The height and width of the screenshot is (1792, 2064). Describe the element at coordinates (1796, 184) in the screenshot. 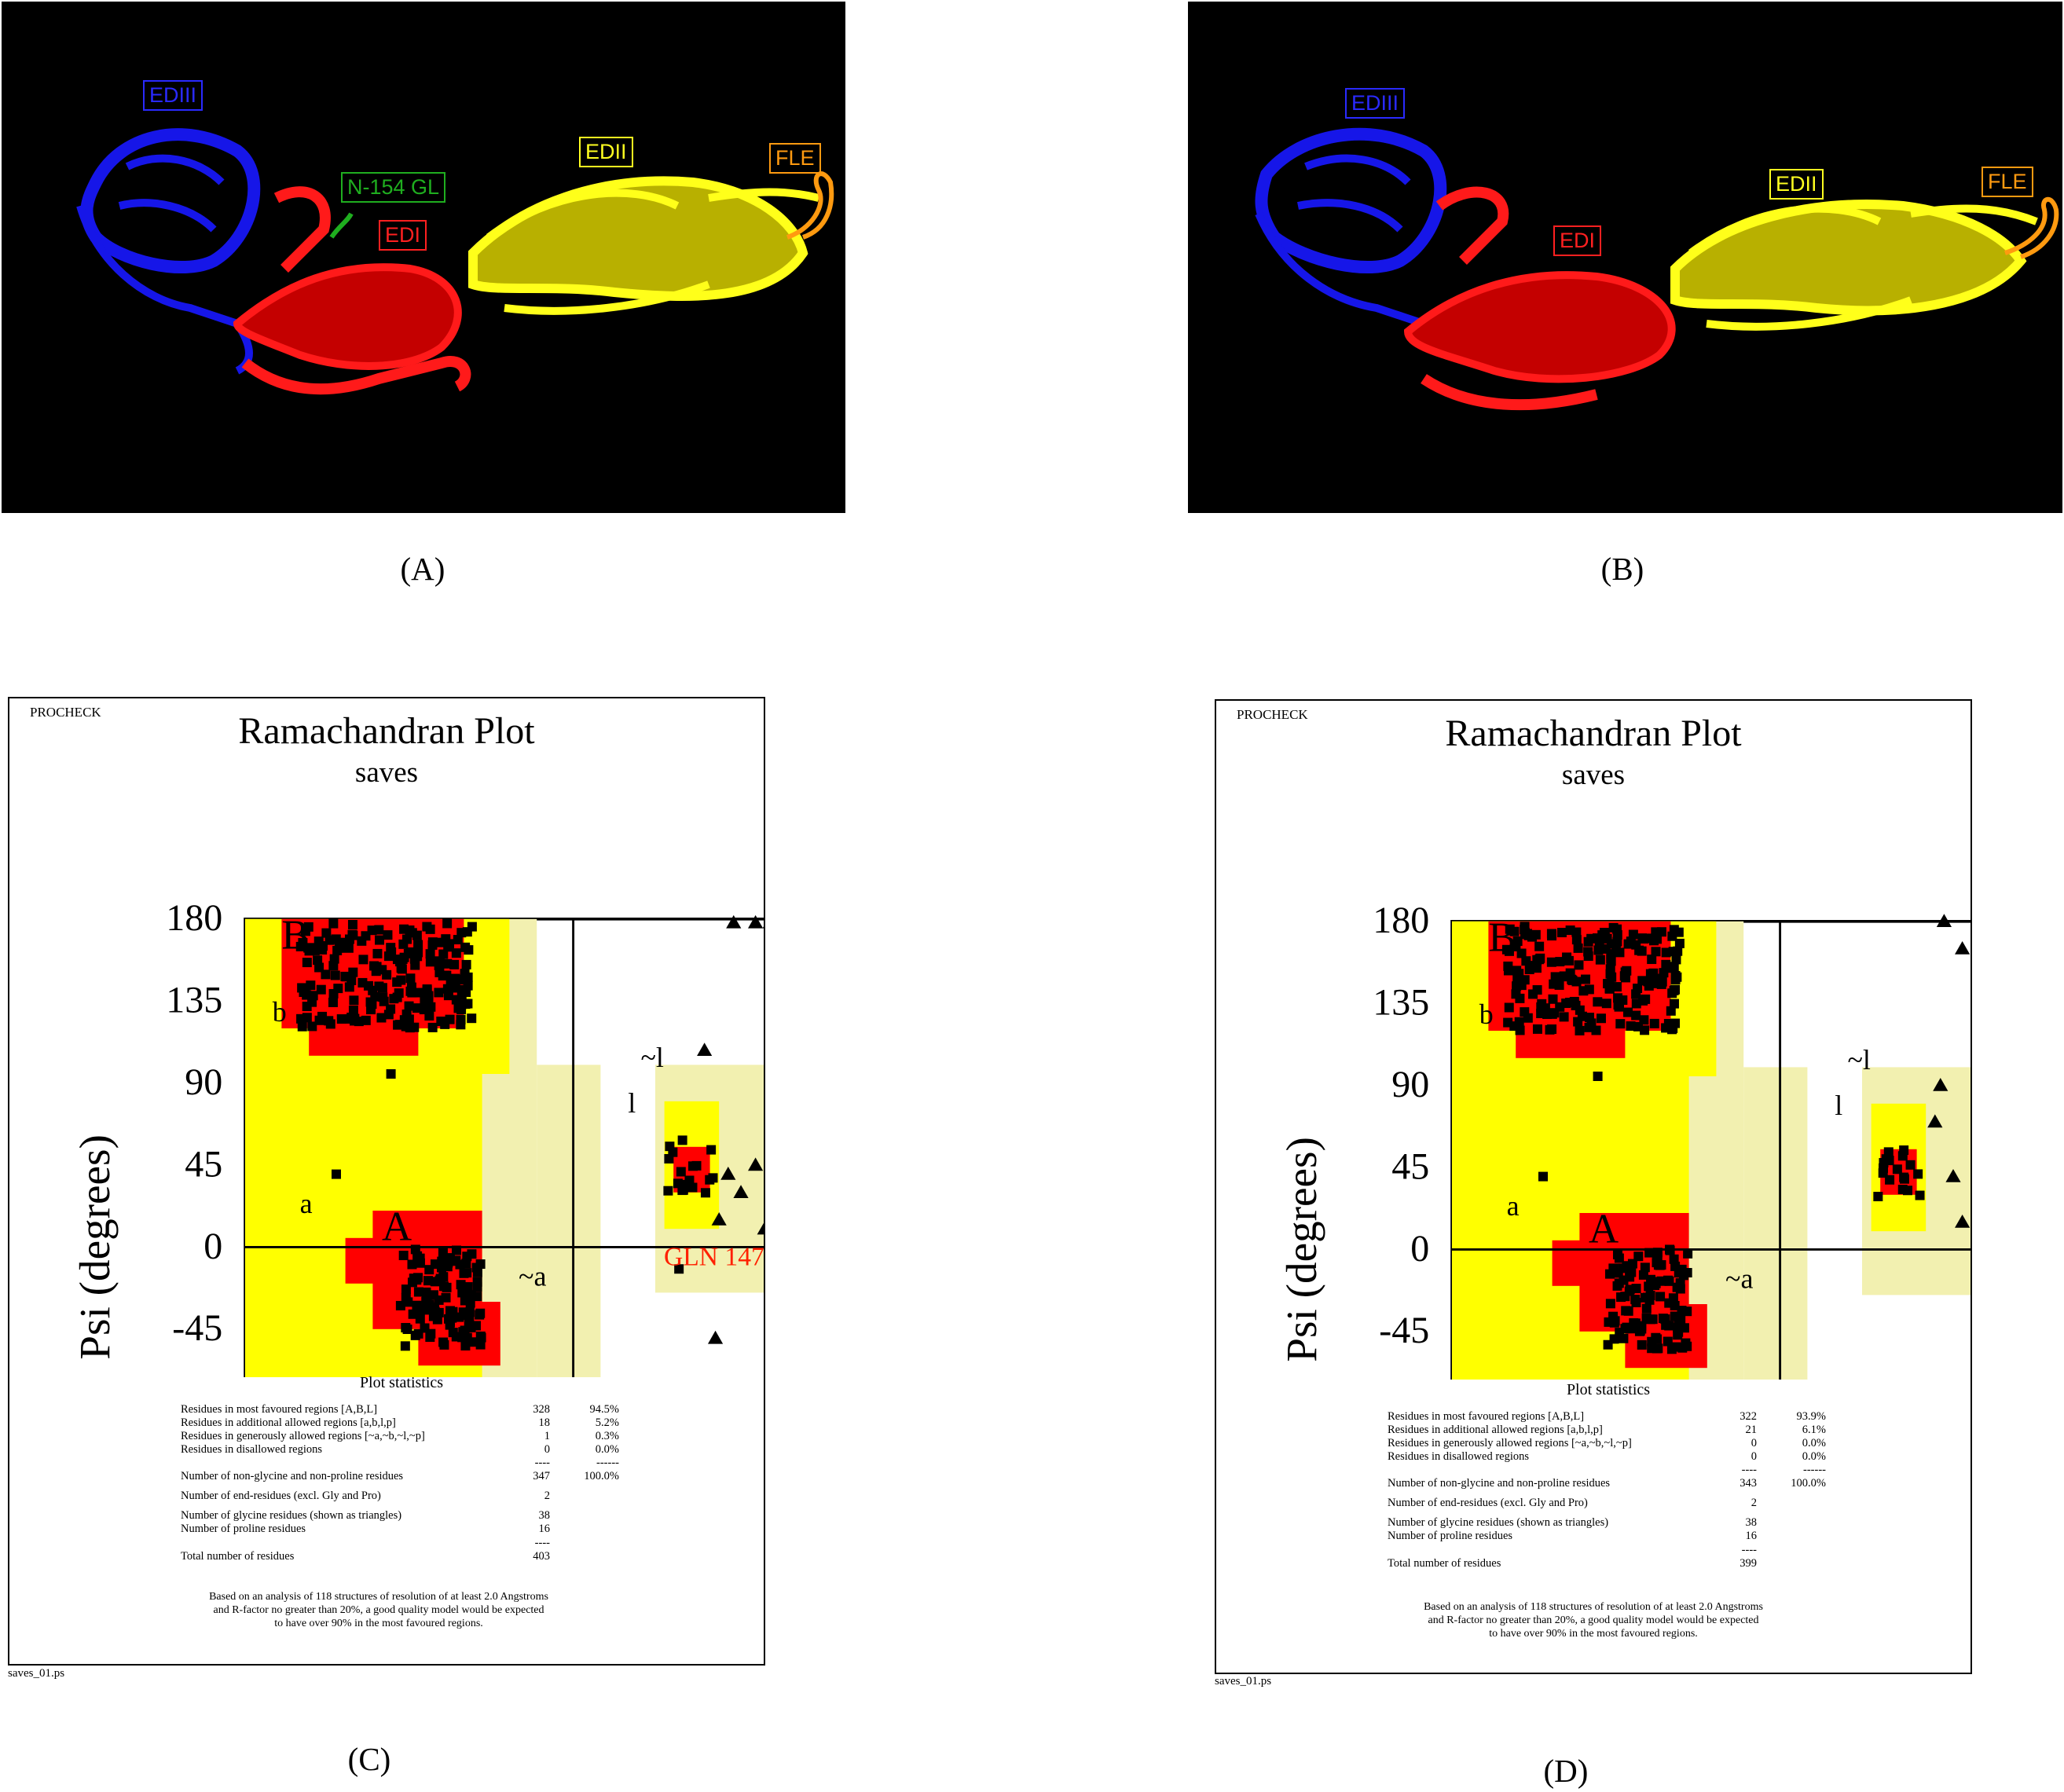

I see `label-edii: EDII` at that location.